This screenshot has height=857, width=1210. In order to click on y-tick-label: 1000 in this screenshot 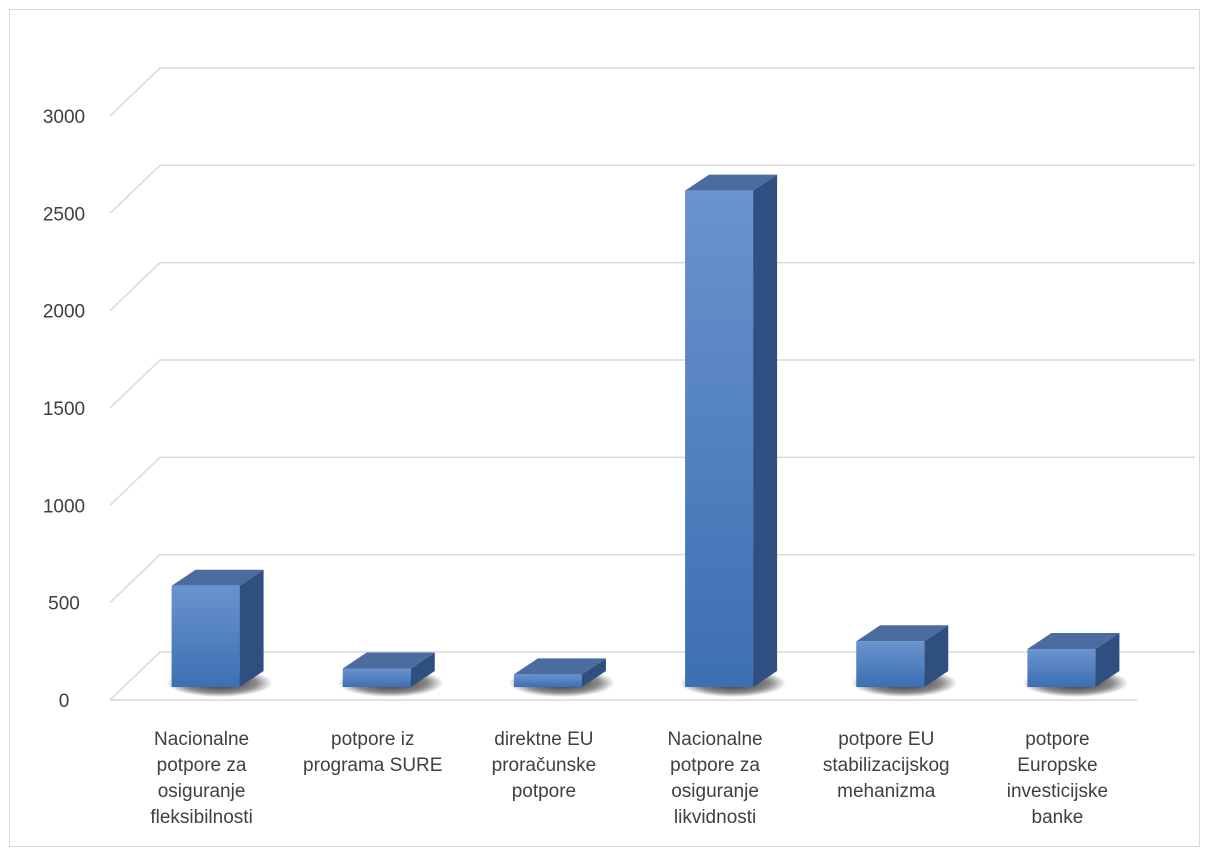, I will do `click(64, 506)`.